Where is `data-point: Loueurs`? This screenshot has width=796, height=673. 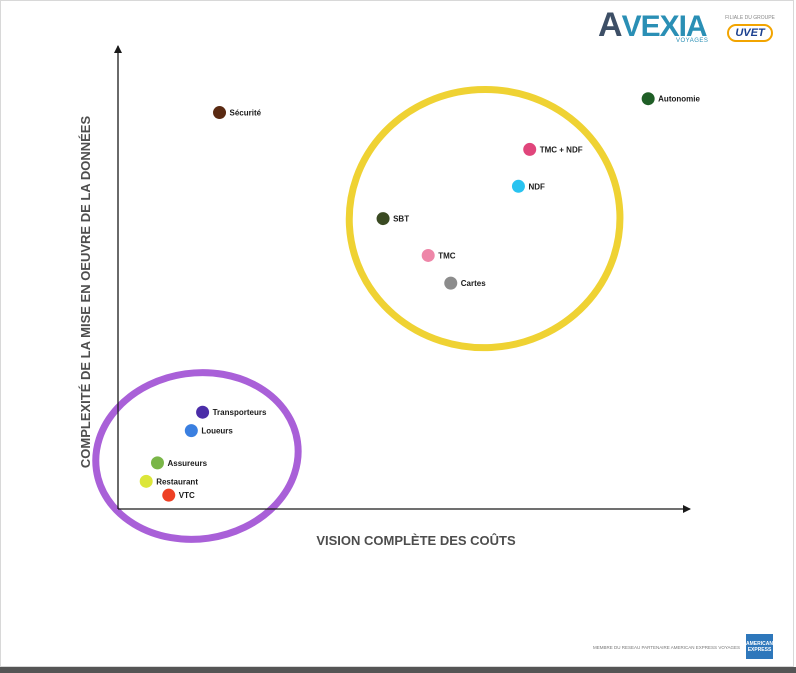 data-point: Loueurs is located at coordinates (208, 431).